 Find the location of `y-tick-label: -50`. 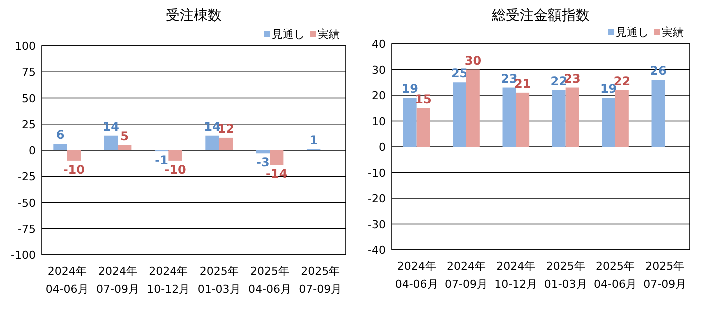

y-tick-label: -50 is located at coordinates (27, 203).